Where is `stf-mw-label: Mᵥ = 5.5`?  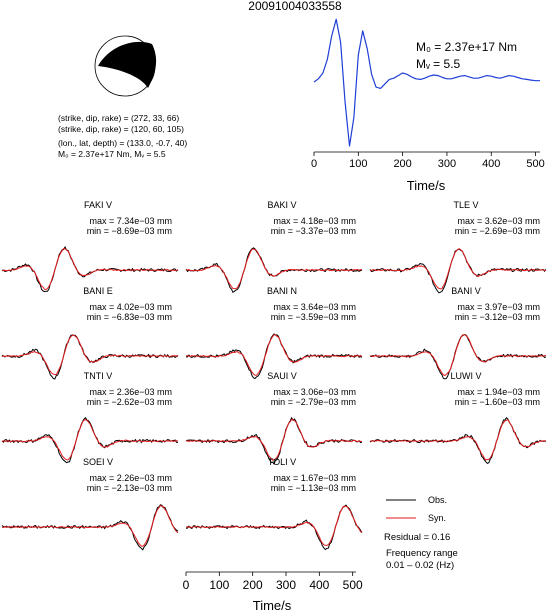 stf-mw-label: Mᵥ = 5.5 is located at coordinates (438, 64).